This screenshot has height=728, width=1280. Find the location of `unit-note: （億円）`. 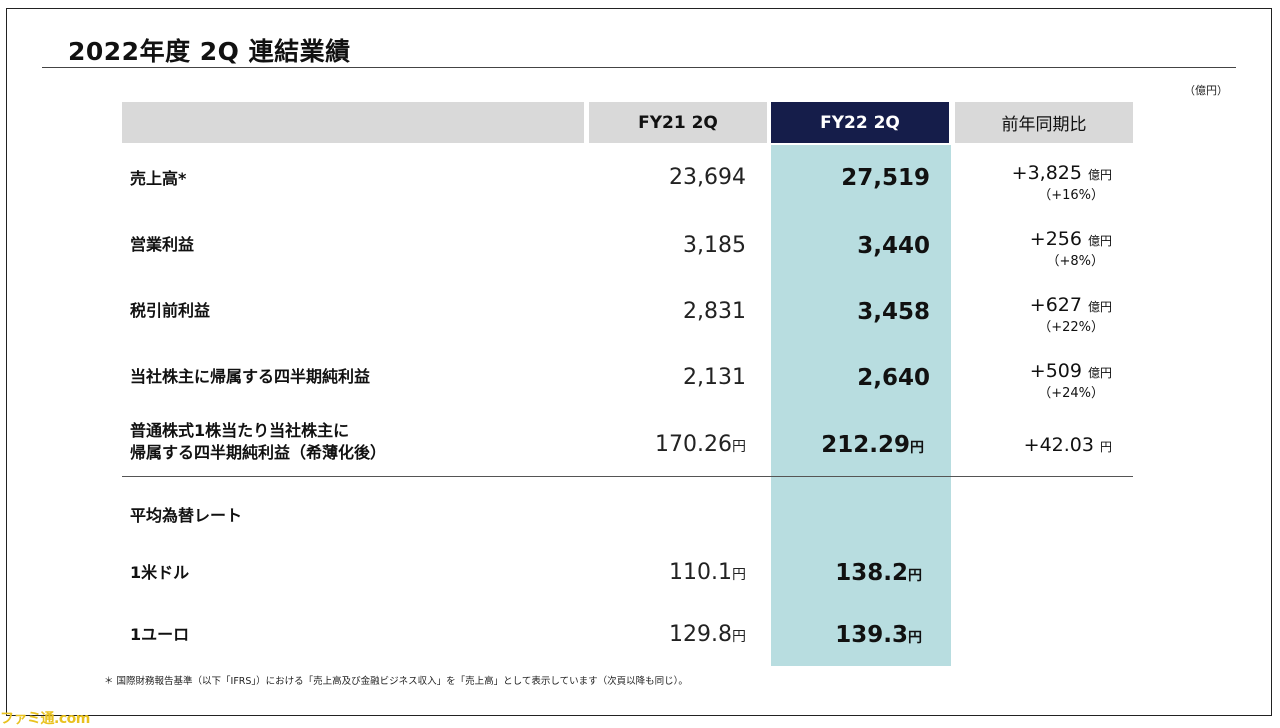

unit-note: （億円） is located at coordinates (1206, 90).